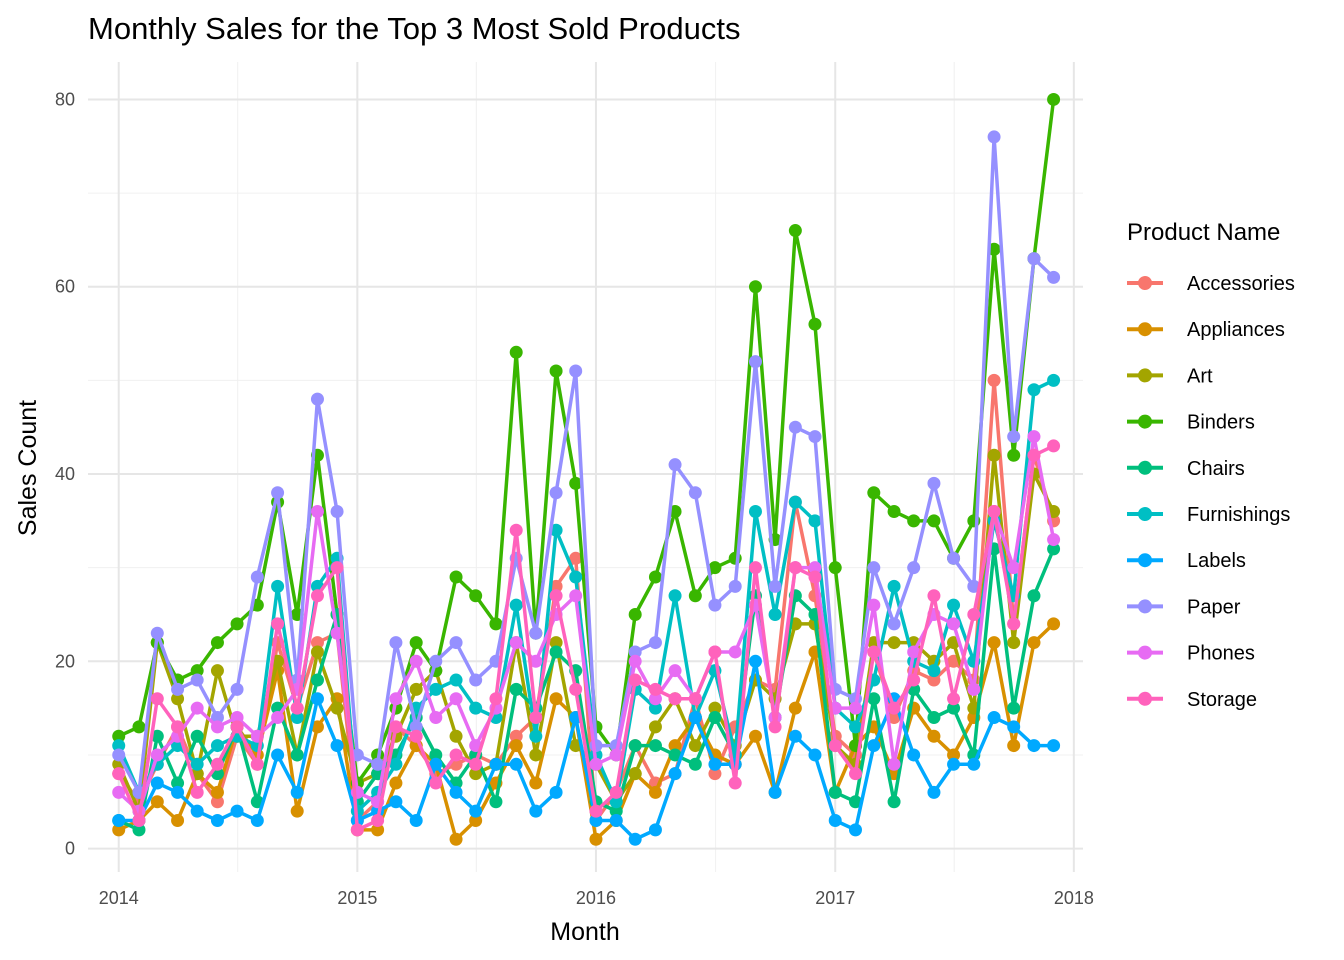  I want to click on y-tick-label: 20, so click(65, 661).